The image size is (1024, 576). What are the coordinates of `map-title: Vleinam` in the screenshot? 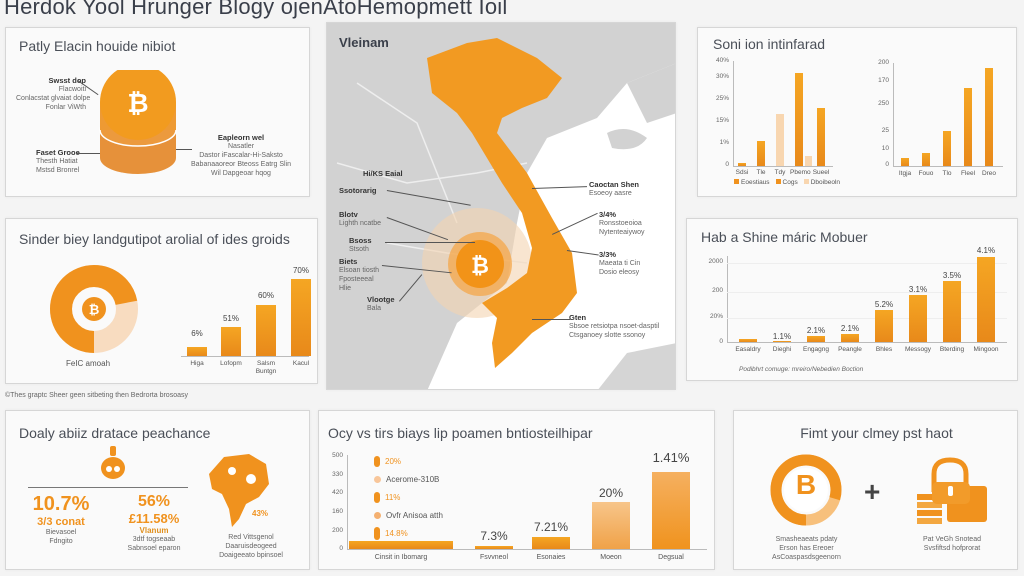 It's located at (364, 42).